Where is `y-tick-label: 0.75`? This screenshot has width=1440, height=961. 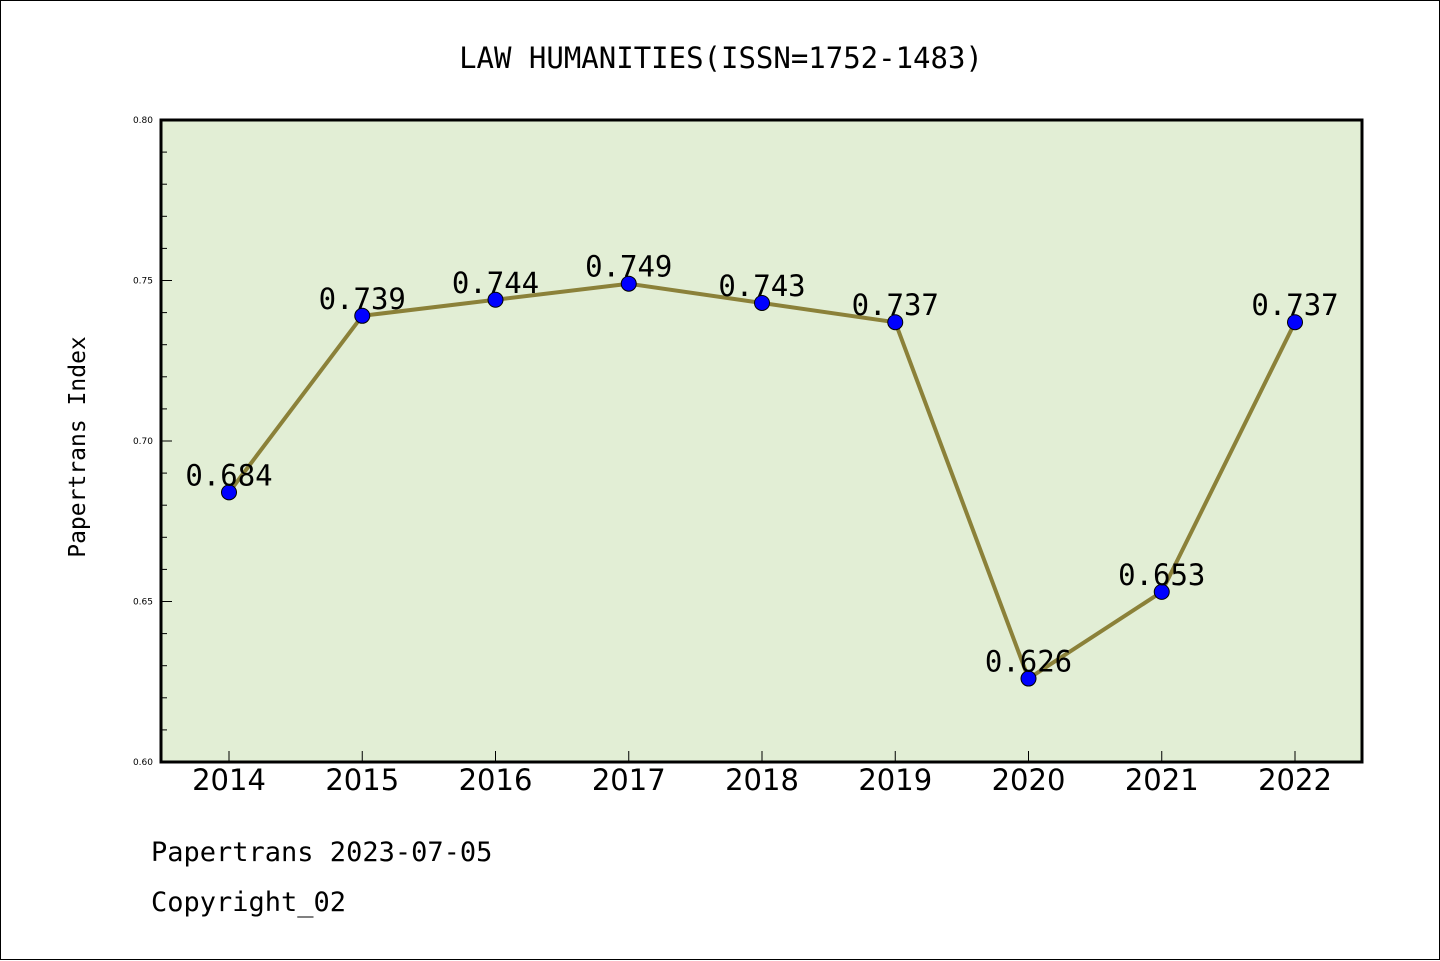 y-tick-label: 0.75 is located at coordinates (143, 282).